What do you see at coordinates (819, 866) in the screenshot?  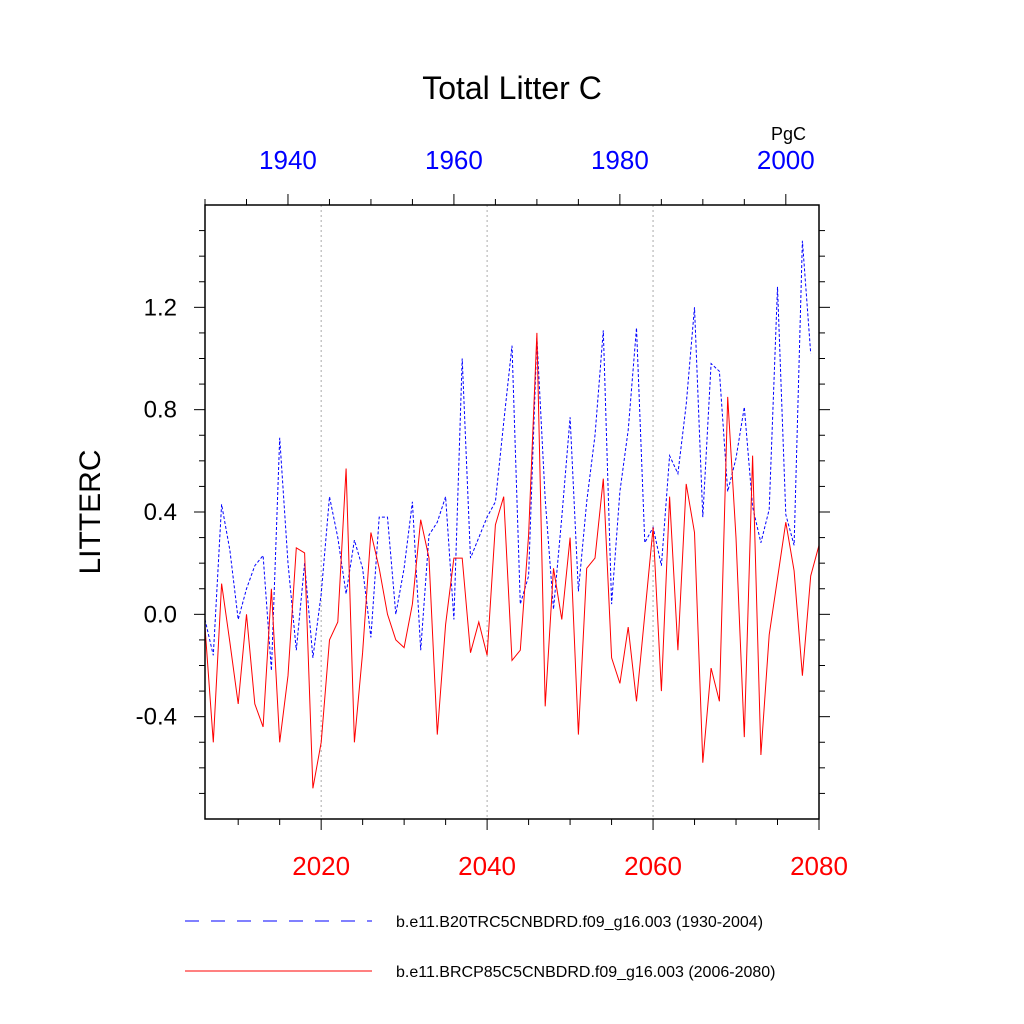 I see `bottom-tick-label: 2080` at bounding box center [819, 866].